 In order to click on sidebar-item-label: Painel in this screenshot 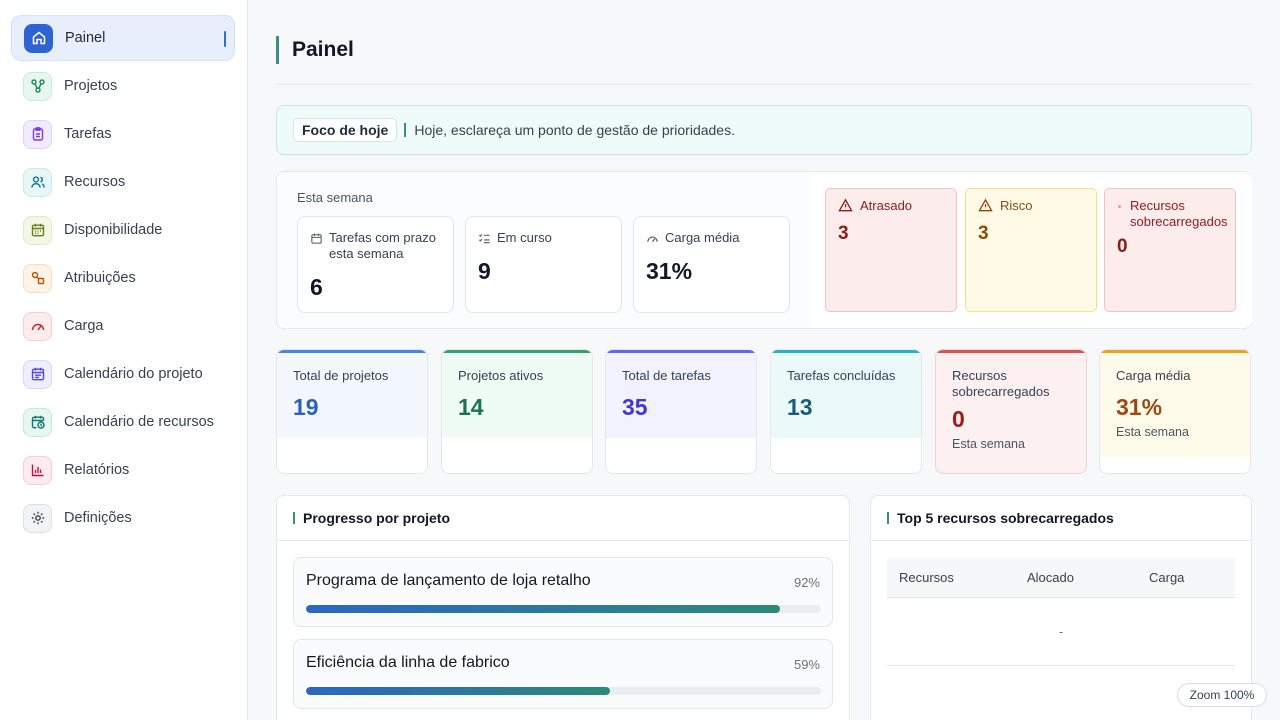, I will do `click(85, 38)`.